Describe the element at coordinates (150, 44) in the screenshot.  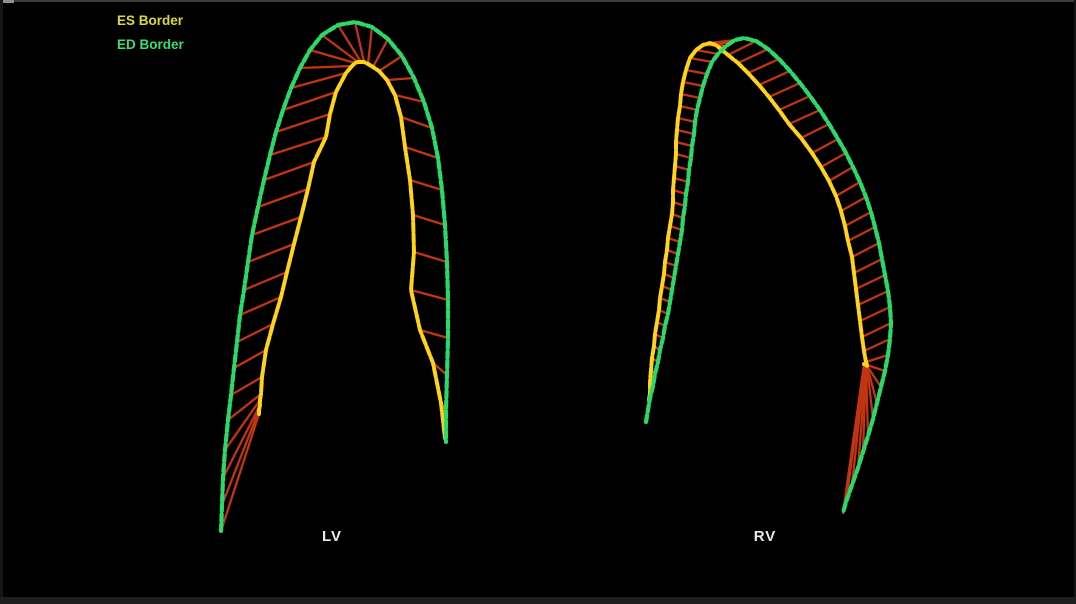
I see `legend-item-ed-border: ED Border` at that location.